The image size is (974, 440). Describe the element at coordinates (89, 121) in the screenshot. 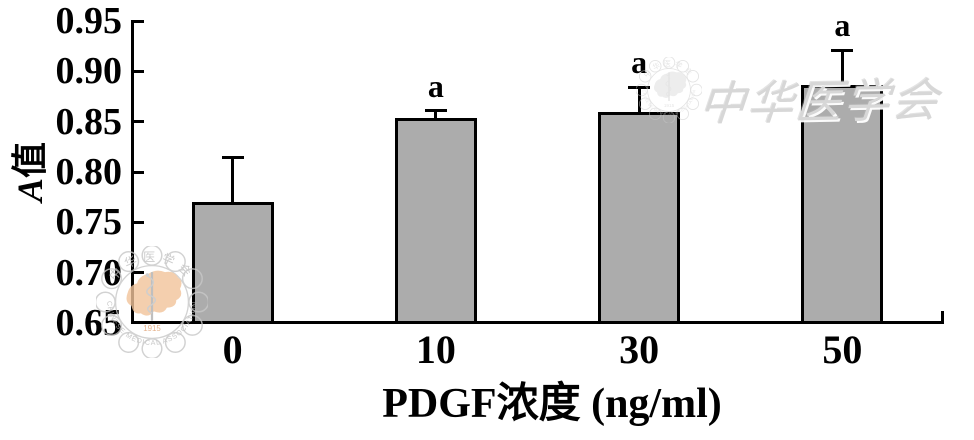

I see `y-tick-label: 0.85` at that location.